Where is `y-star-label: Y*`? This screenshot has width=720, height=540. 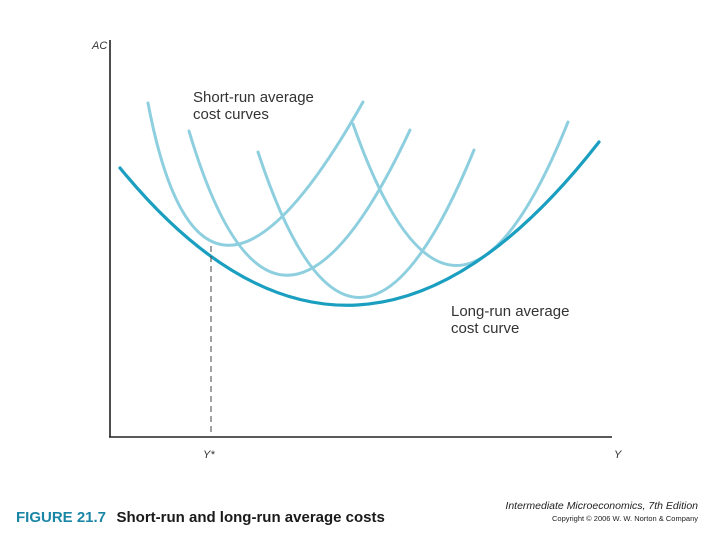
y-star-label: Y* is located at coordinates (209, 455).